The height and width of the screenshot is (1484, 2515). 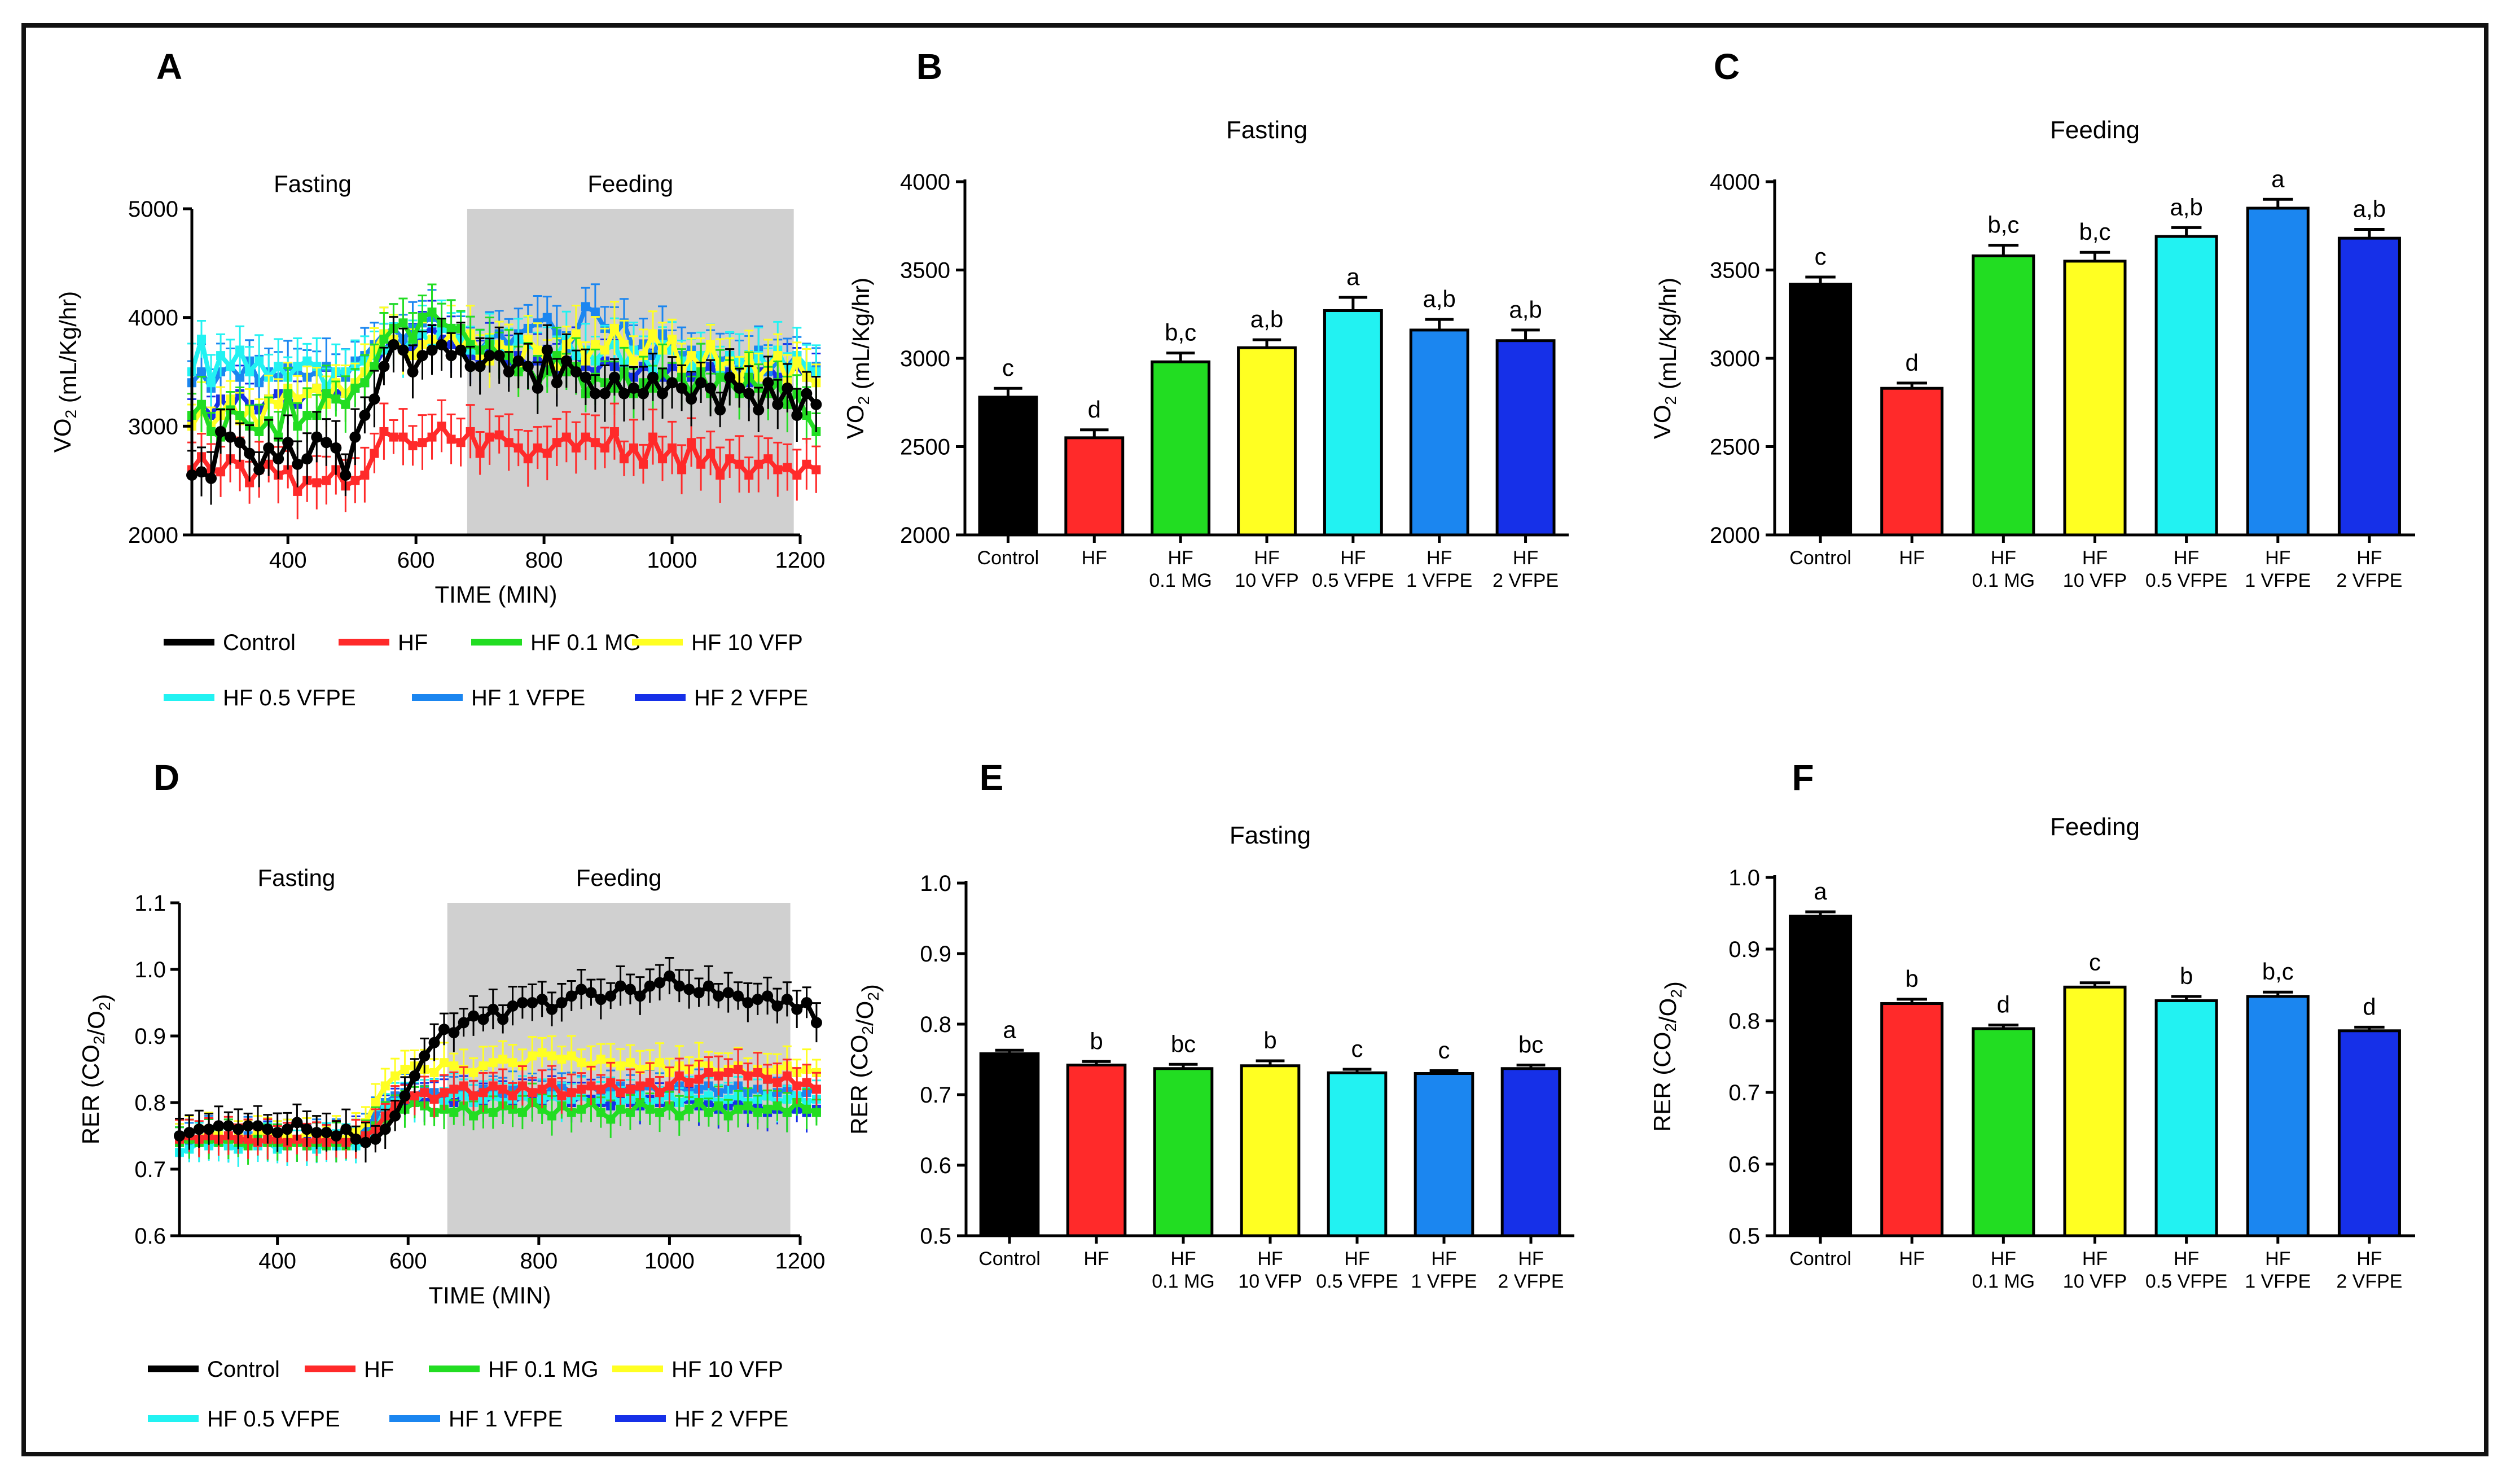 What do you see at coordinates (2003, 1004) in the screenshot?
I see `significance-letter: d` at bounding box center [2003, 1004].